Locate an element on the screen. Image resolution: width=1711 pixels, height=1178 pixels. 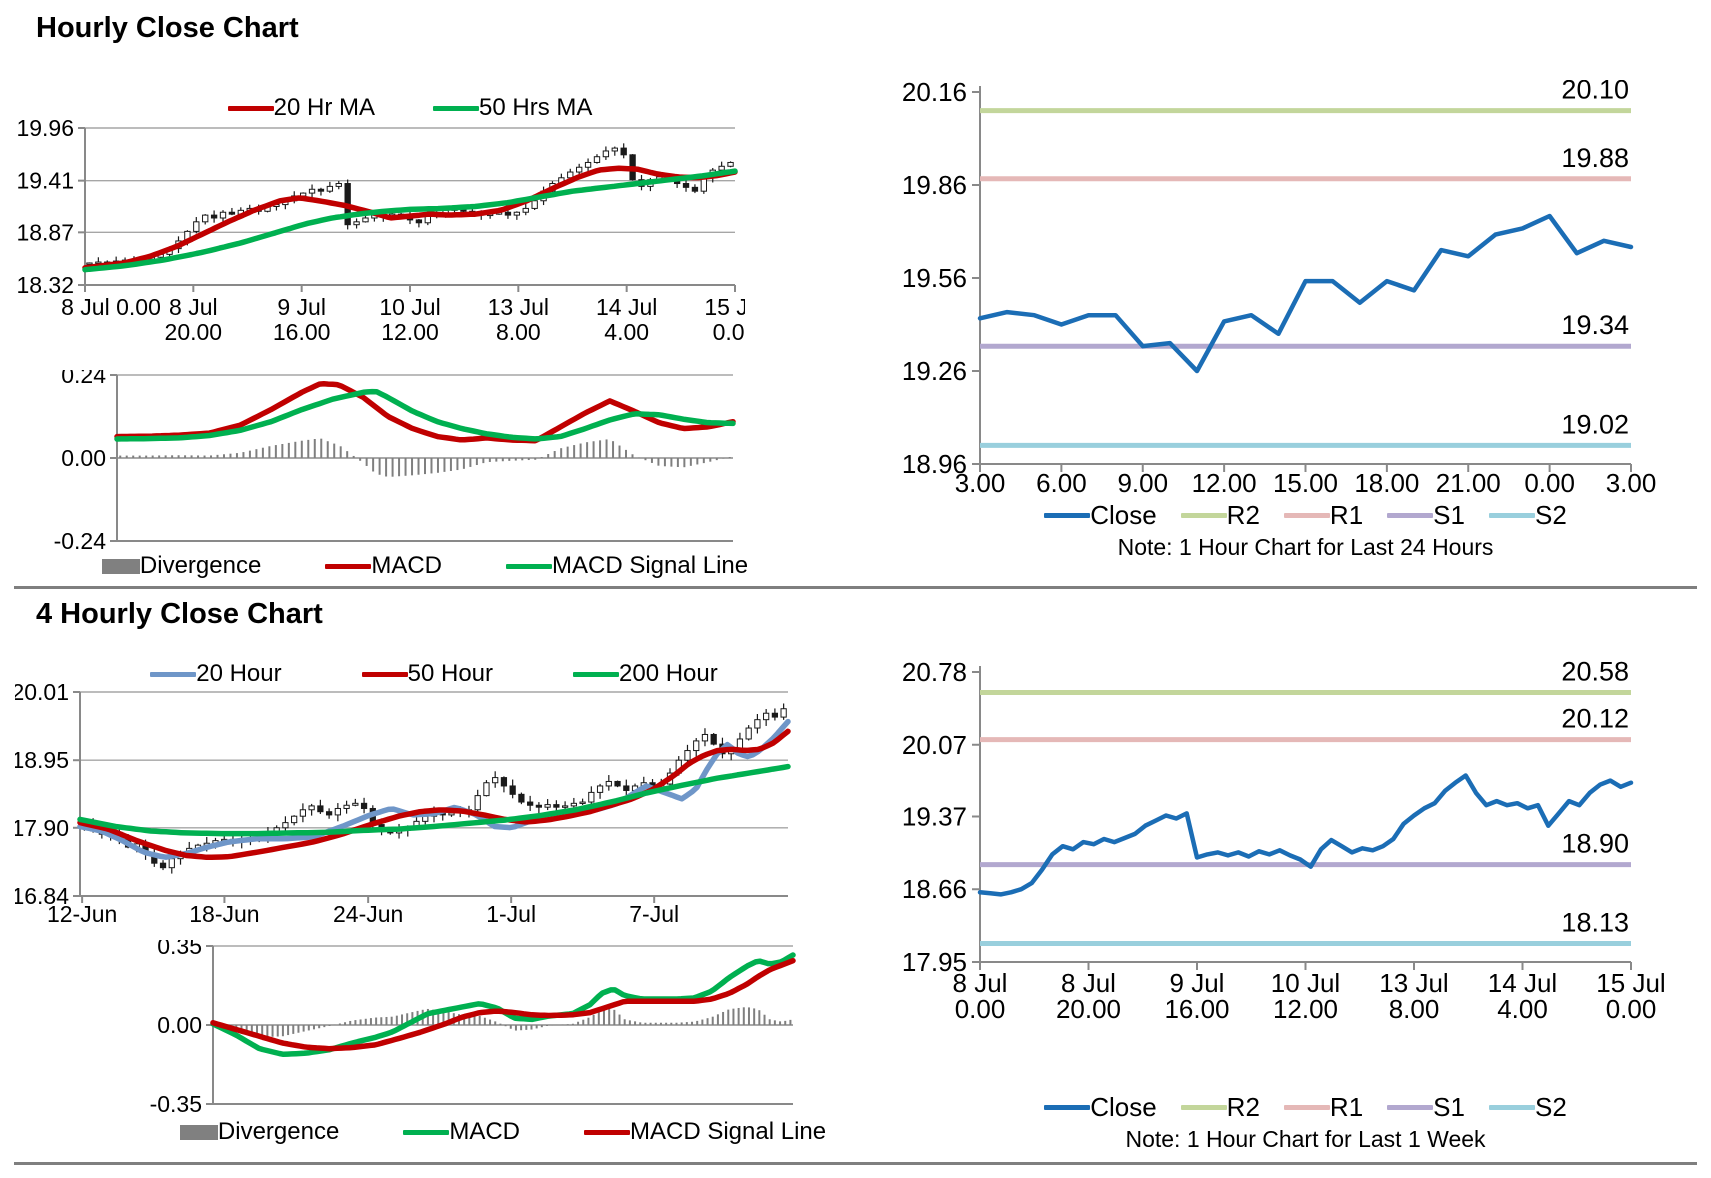
svg-text: 8.00 is located at coordinates (1414, 1009).